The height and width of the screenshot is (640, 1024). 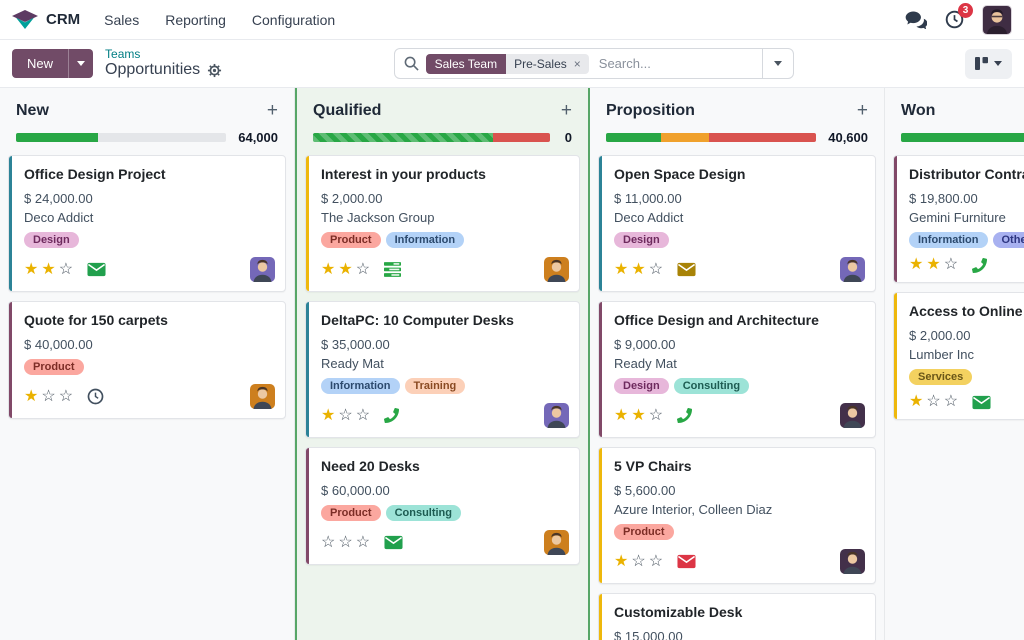 What do you see at coordinates (916, 19) in the screenshot?
I see `messages-icon` at bounding box center [916, 19].